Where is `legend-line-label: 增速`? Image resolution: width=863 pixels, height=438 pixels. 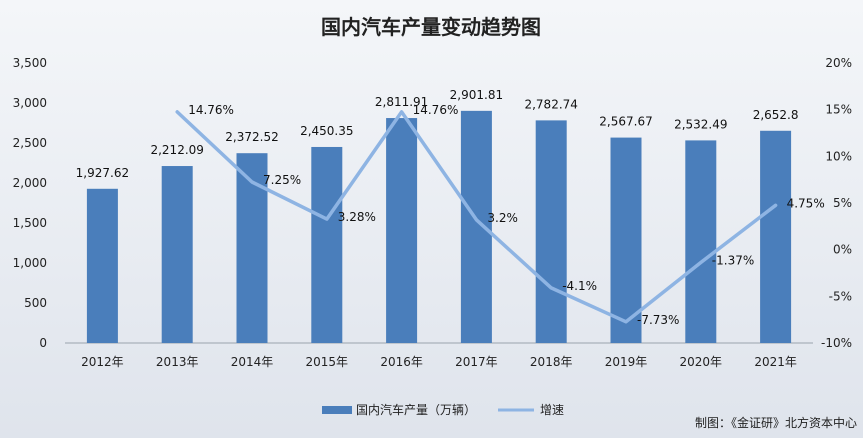 legend-line-label: 增速 is located at coordinates (552, 410).